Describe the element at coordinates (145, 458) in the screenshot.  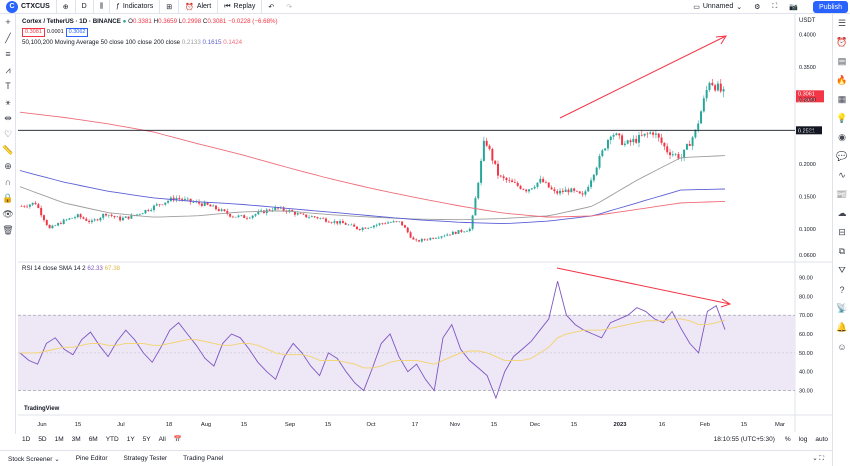
I see `tab-strategy-tester: Strategy Tester` at that location.